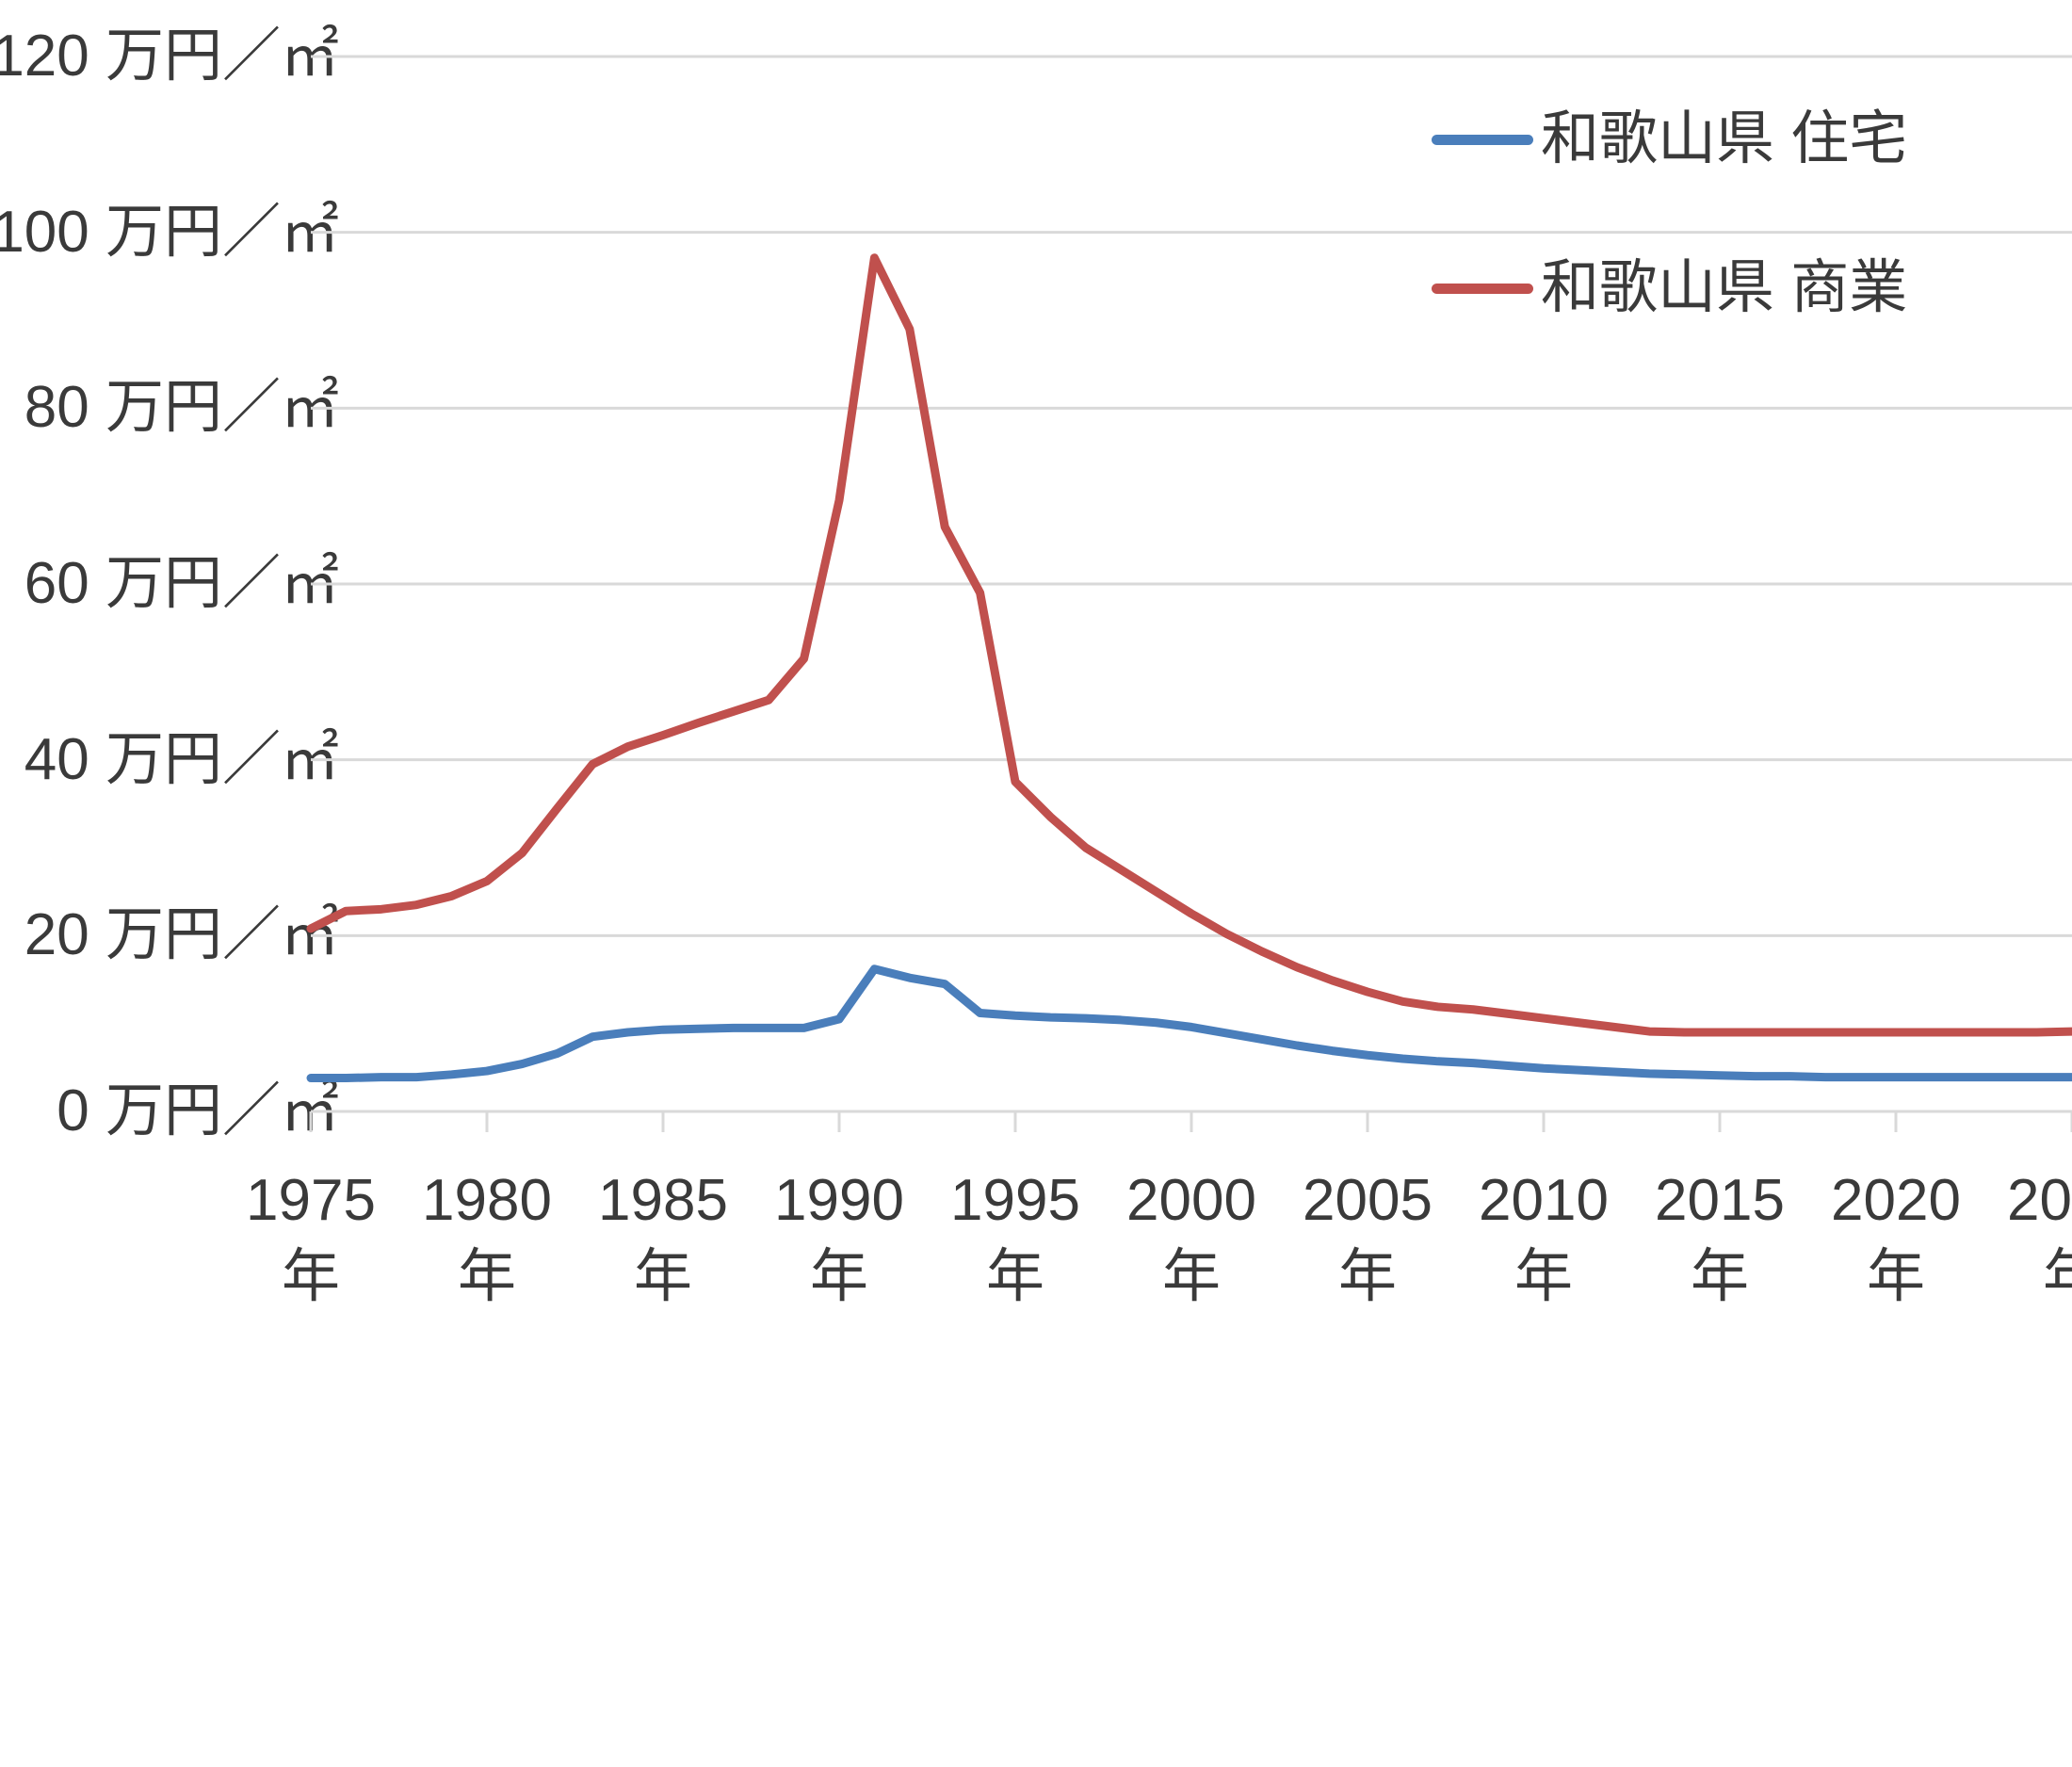  What do you see at coordinates (1191, 1238) in the screenshot?
I see `x-axis-tick-label: 2000 年` at bounding box center [1191, 1238].